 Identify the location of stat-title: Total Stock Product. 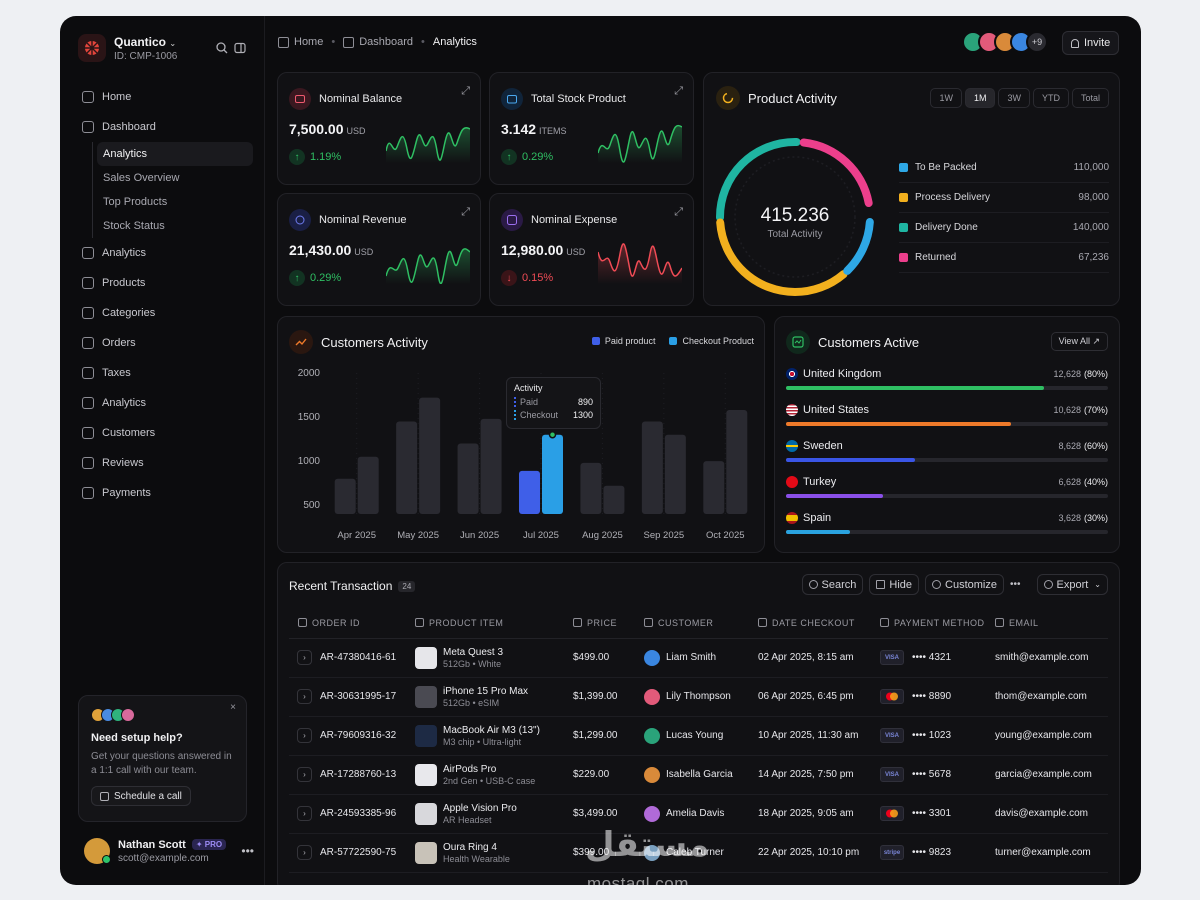
(578, 99).